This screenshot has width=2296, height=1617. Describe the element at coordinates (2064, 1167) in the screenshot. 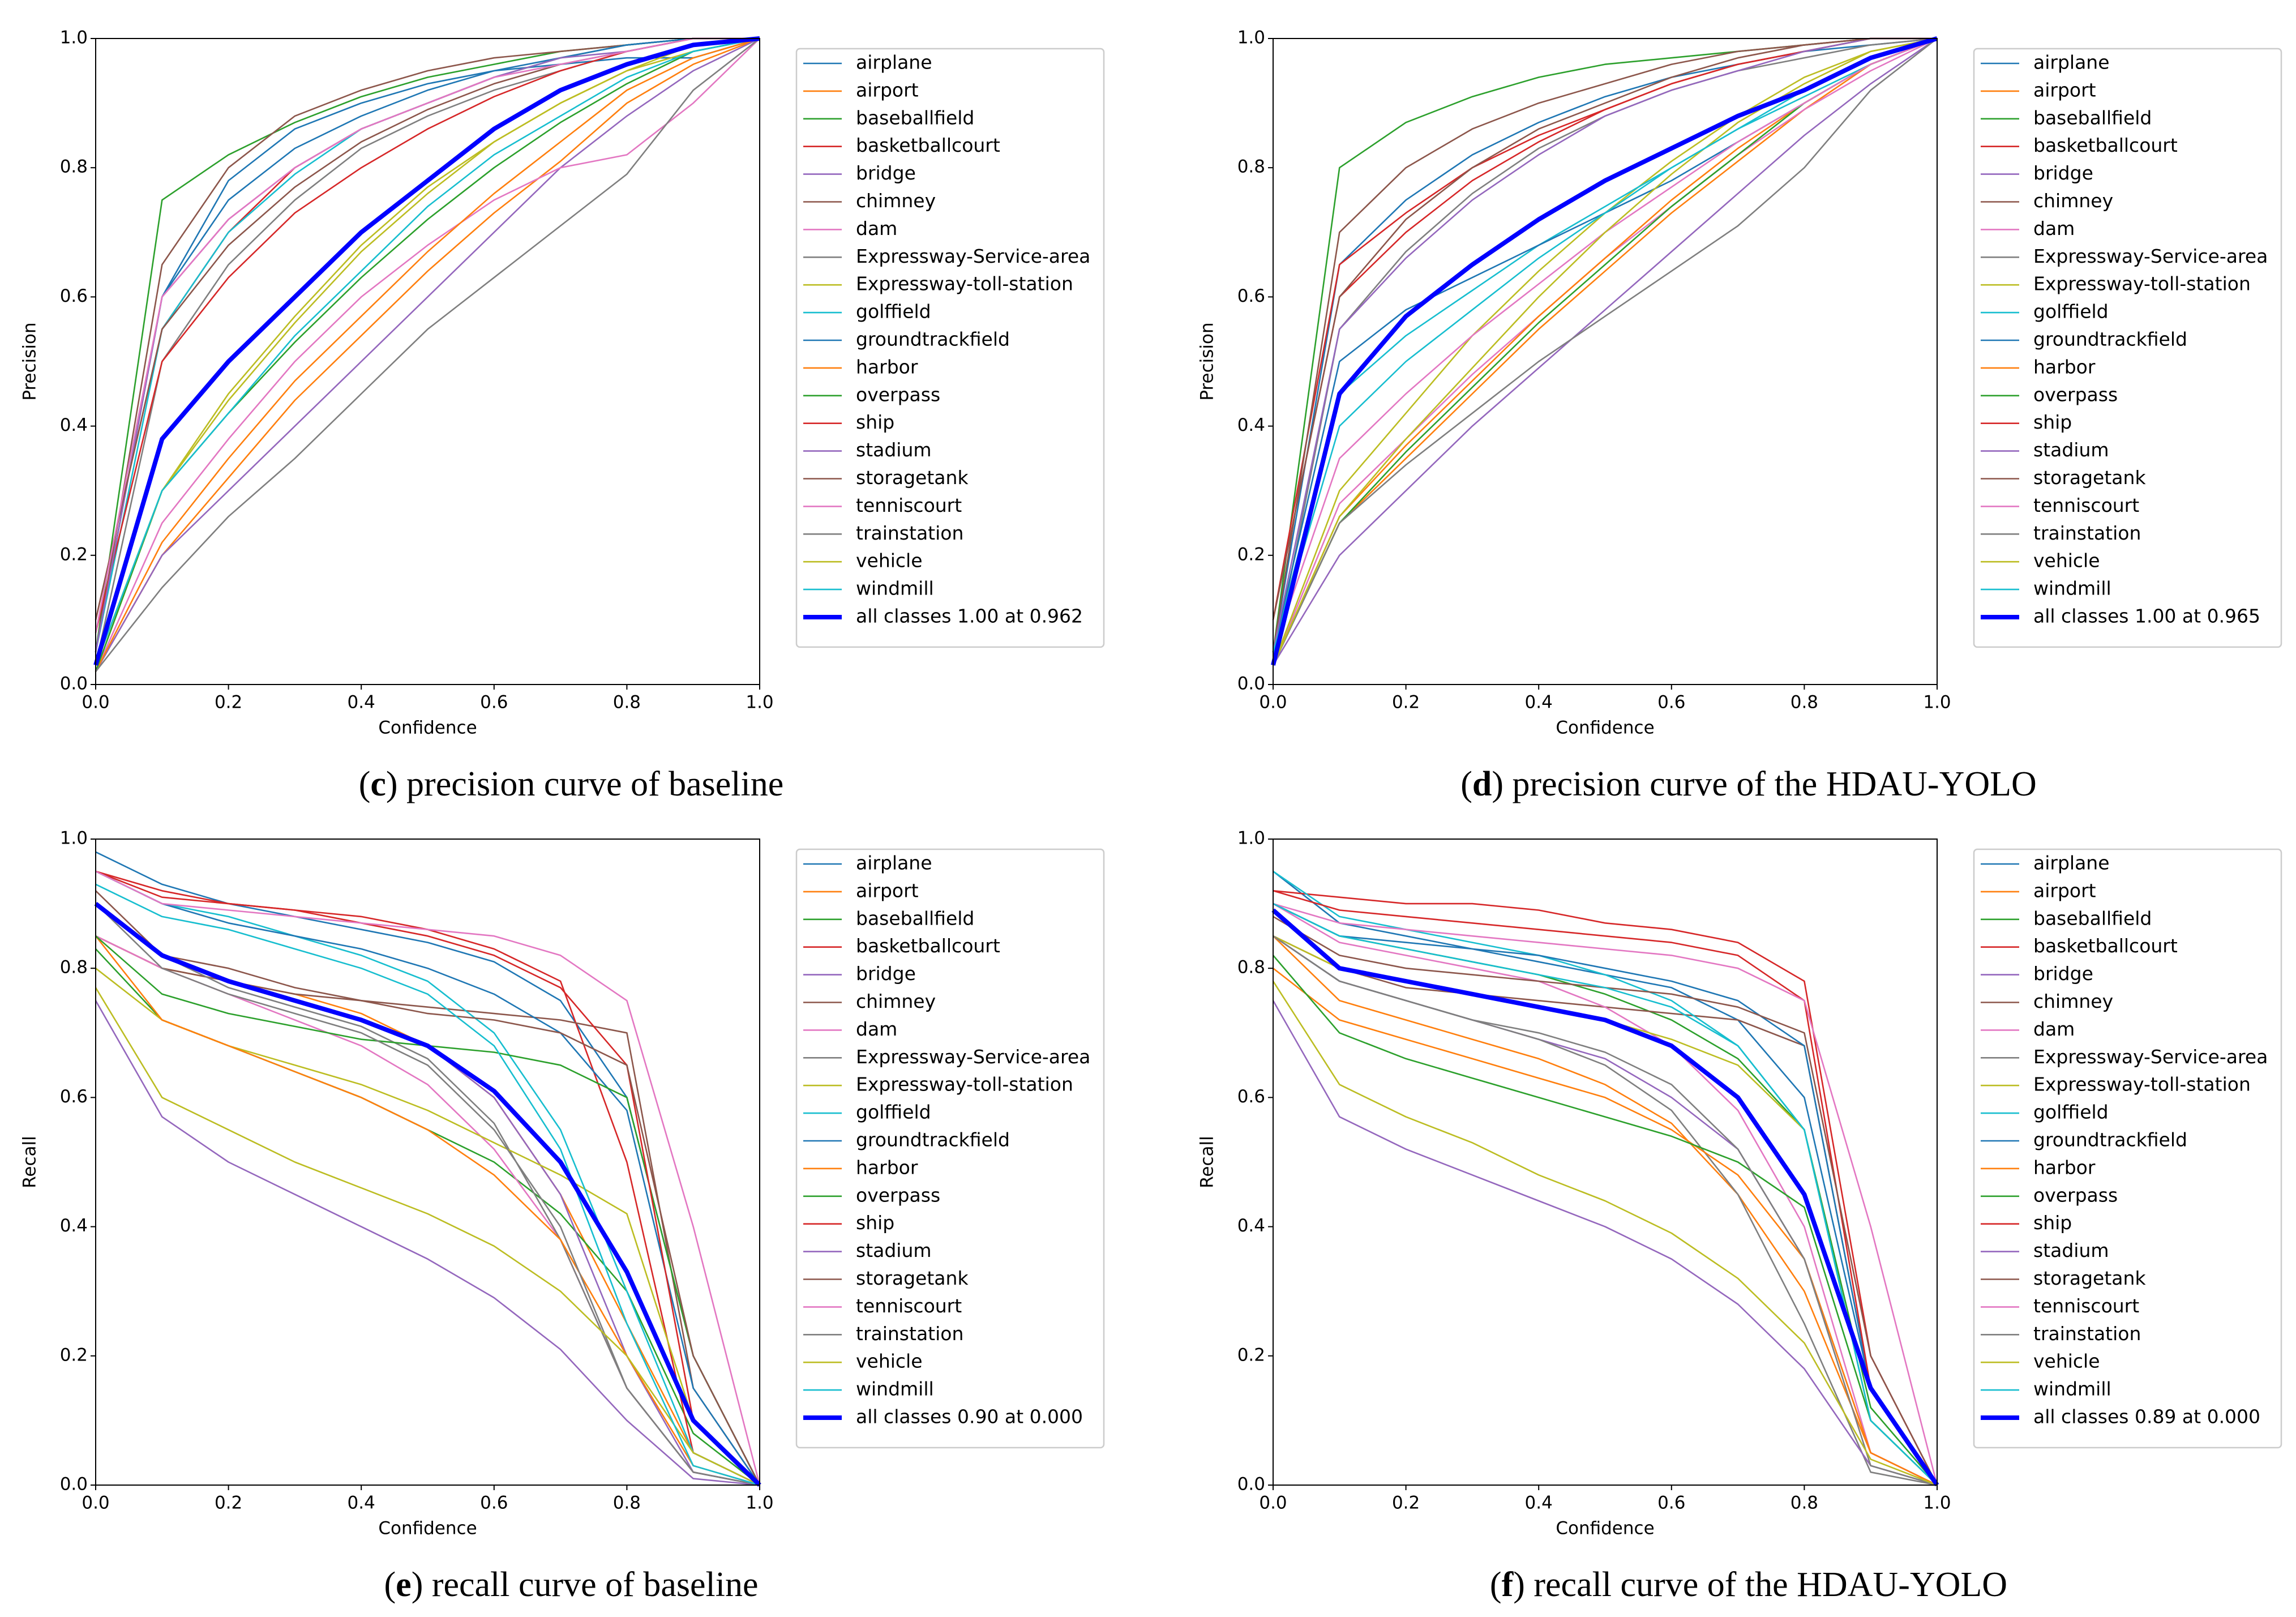

I see `legend-label: harbor` at that location.